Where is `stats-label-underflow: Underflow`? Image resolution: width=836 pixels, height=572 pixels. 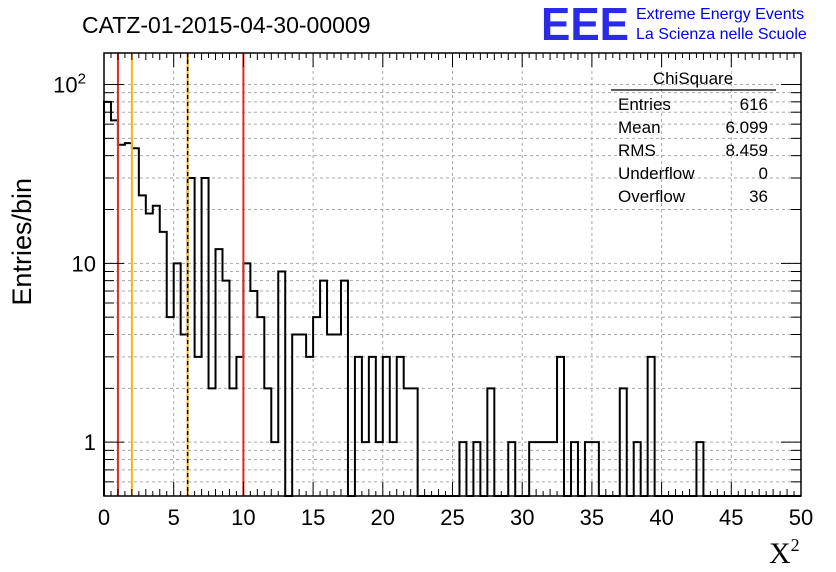 stats-label-underflow: Underflow is located at coordinates (656, 173).